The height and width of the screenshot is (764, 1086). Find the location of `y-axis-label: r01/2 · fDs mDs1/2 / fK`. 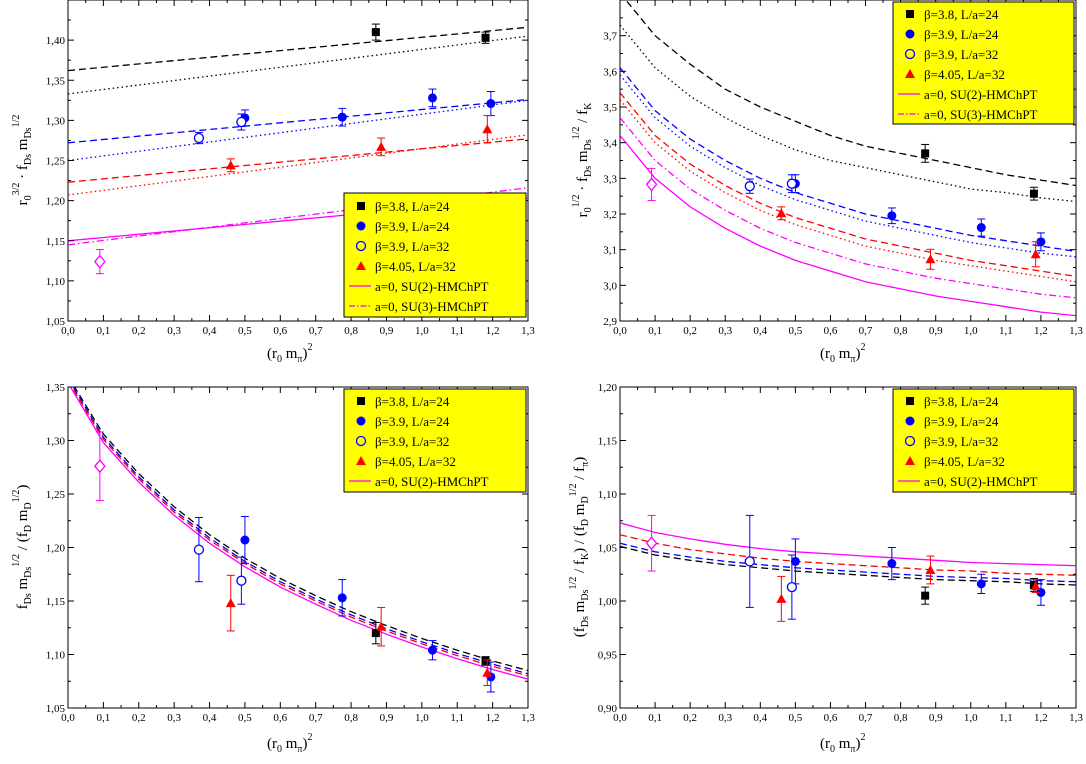

y-axis-label: r01/2 · fDs mDs1/2 / fK is located at coordinates (582, 159).